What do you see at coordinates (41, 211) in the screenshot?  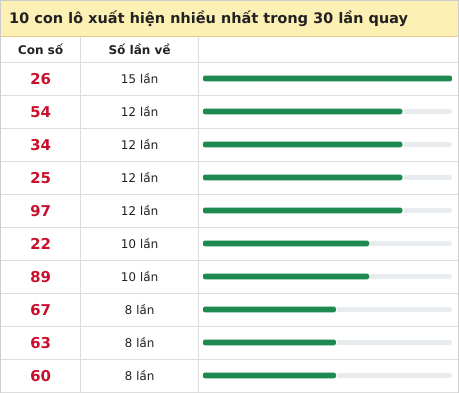 I see `y-tick-label: 97` at bounding box center [41, 211].